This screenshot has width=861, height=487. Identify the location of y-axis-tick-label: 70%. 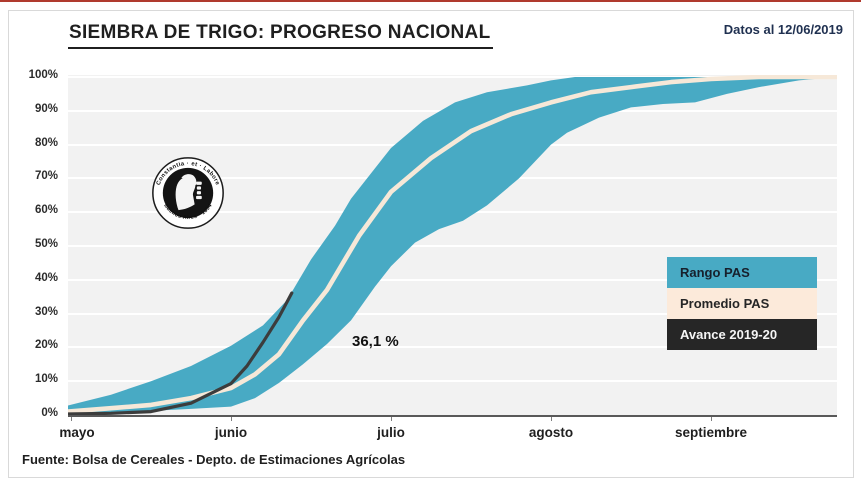
(46, 176).